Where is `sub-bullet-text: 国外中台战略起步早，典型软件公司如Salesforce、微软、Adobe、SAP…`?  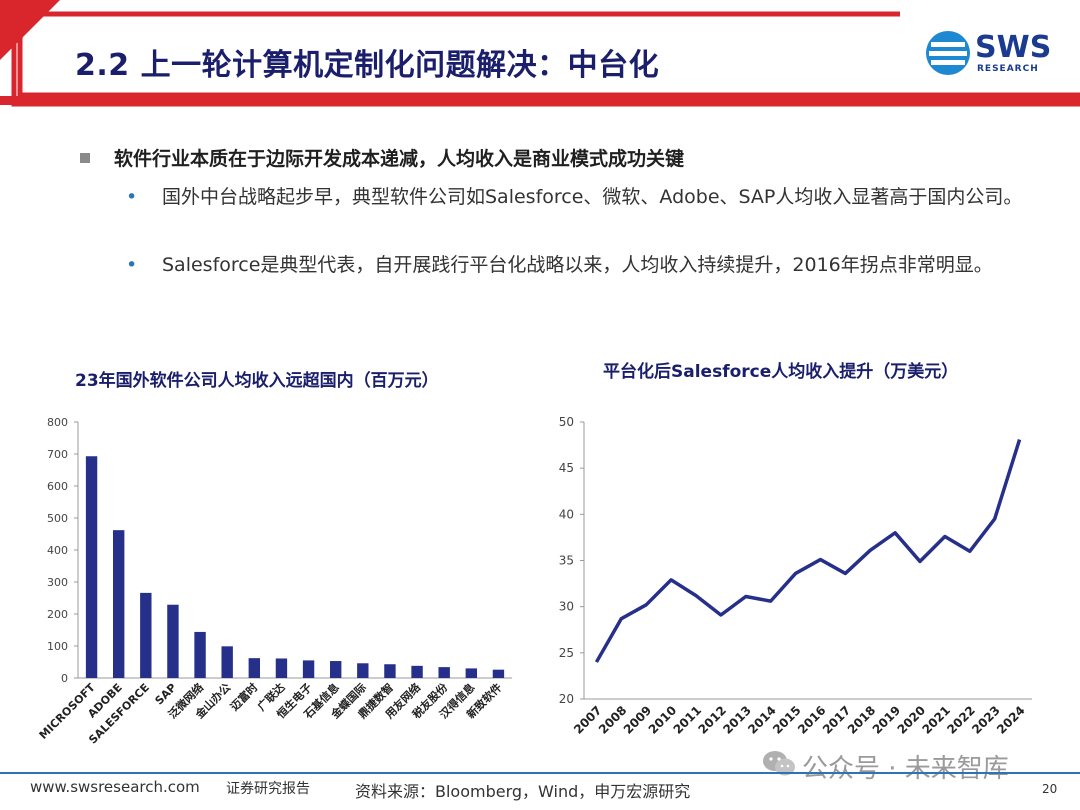 sub-bullet-text: 国外中台战略起步早，典型软件公司如Salesforce、微软、Adobe、SAP… is located at coordinates (592, 197).